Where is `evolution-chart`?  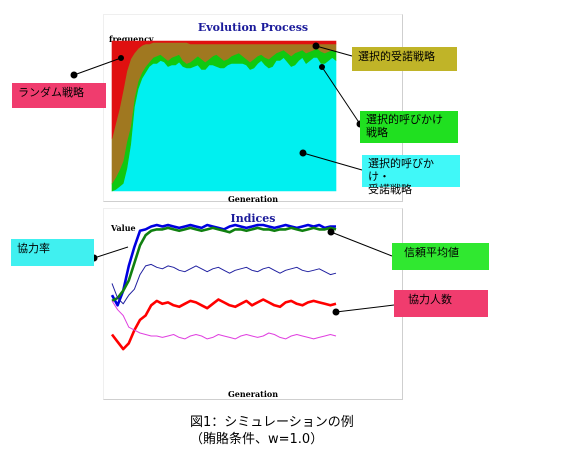 evolution-chart is located at coordinates (224, 116).